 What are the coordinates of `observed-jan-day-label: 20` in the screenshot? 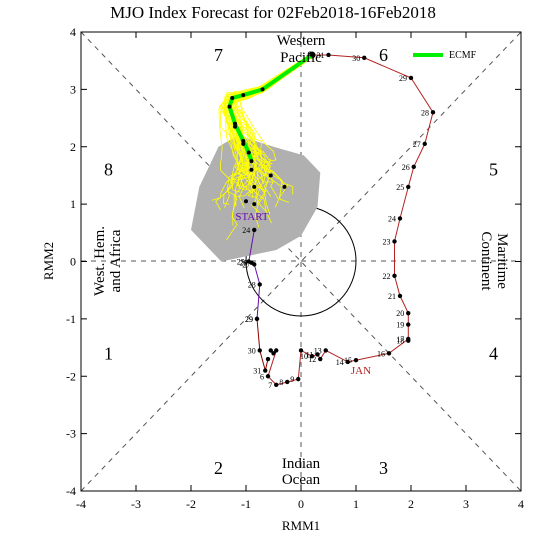 It's located at (400, 313).